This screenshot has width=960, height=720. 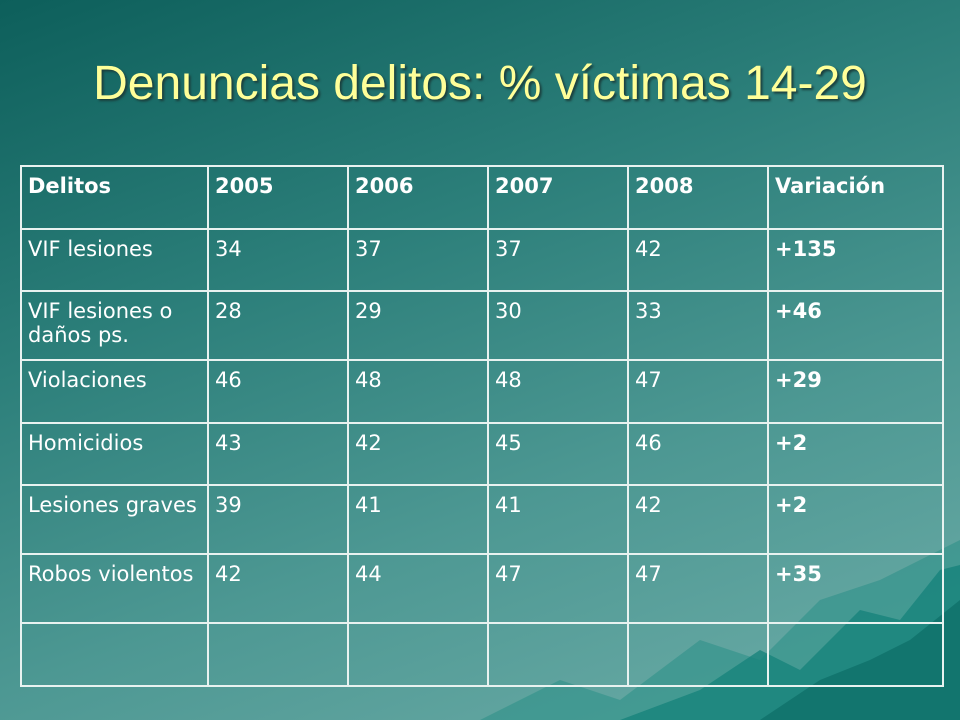 What do you see at coordinates (278, 391) in the screenshot?
I see `cell-2005: 46` at bounding box center [278, 391].